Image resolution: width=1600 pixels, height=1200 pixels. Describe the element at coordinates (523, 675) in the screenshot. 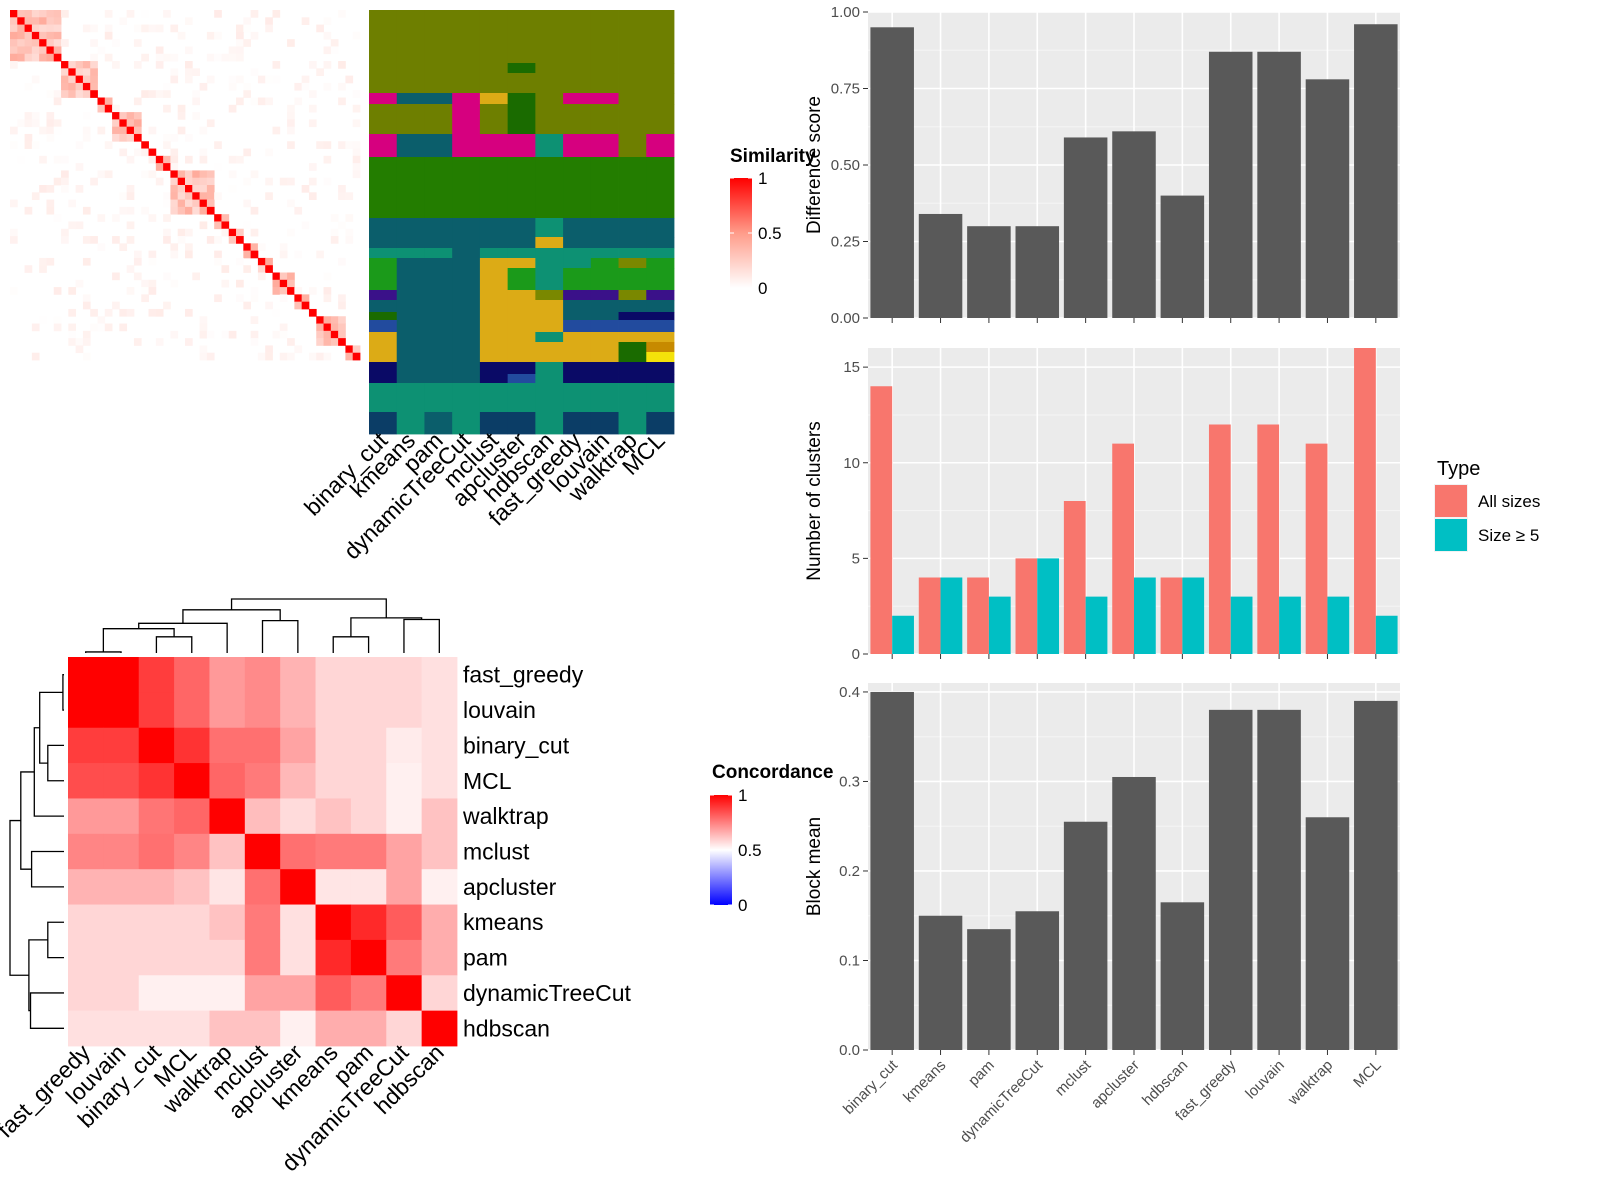

I see `concordance-row-label: fast_greedy` at that location.